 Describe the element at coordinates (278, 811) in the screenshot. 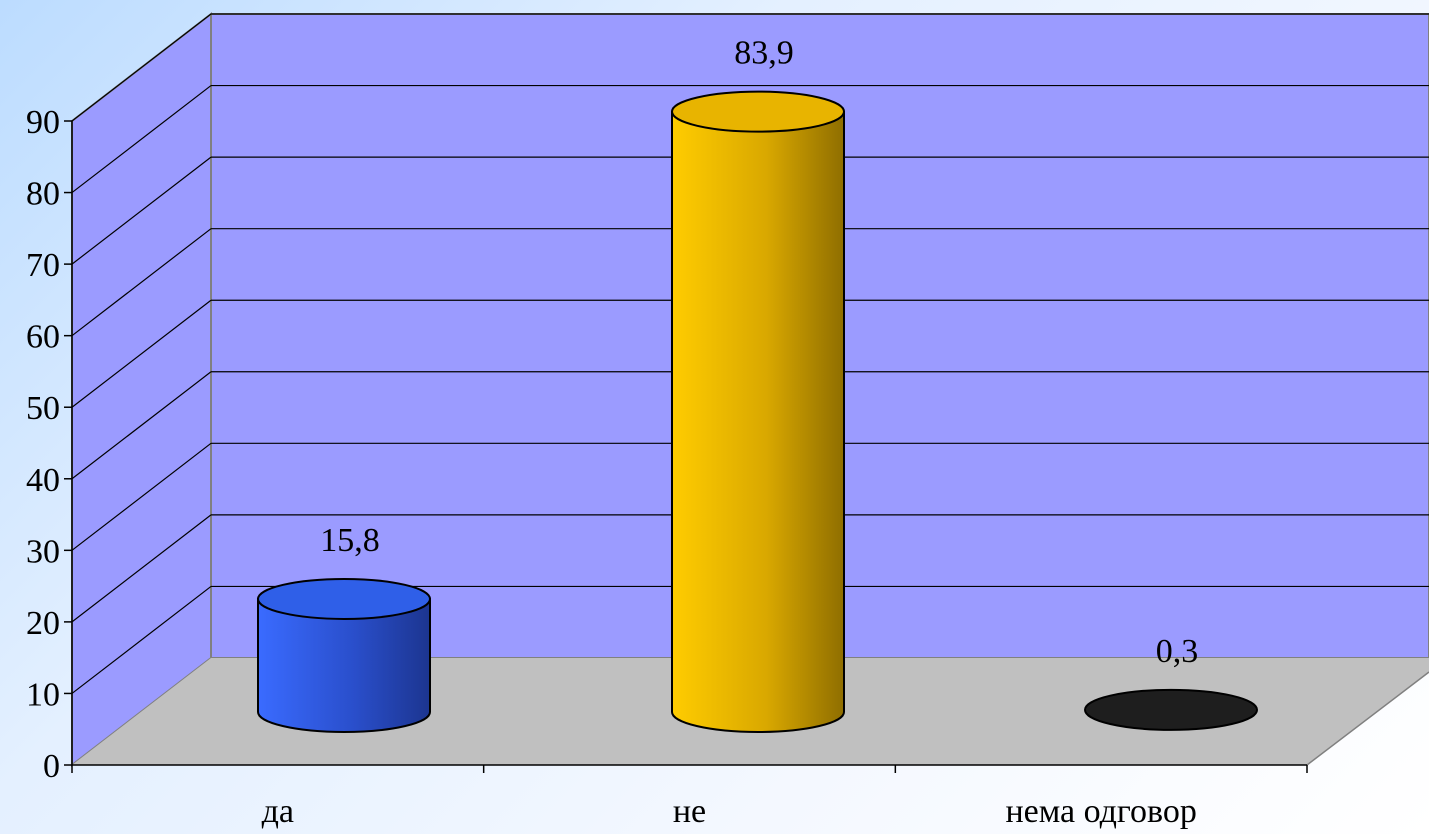

I see `x-category-label: да` at that location.